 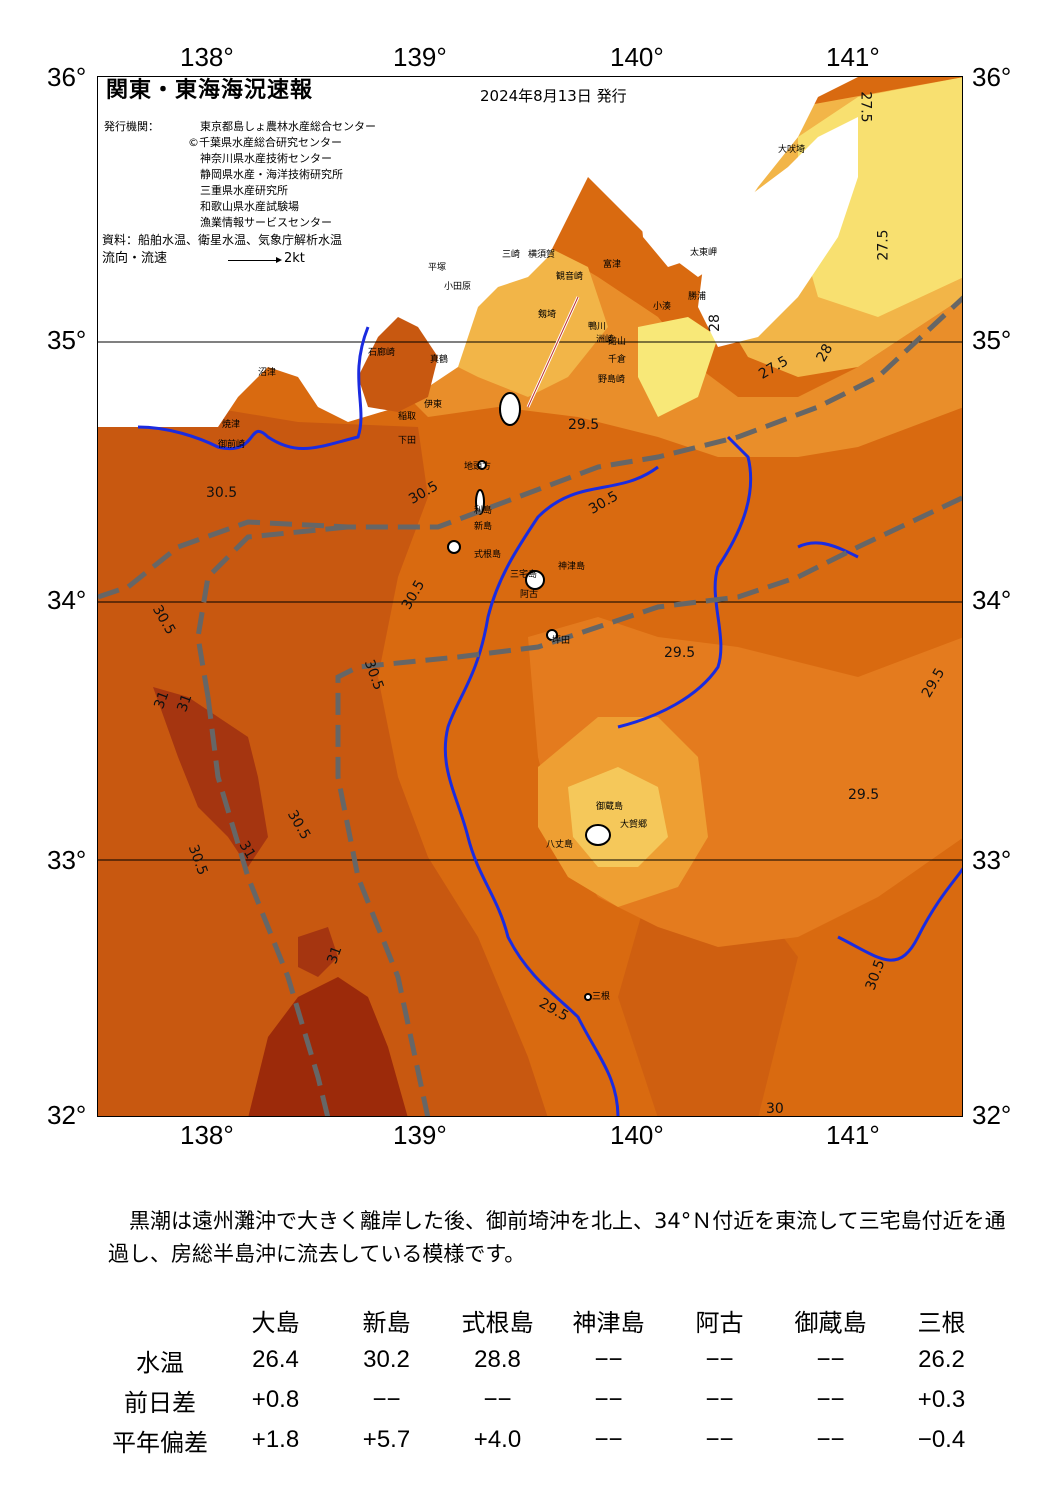 I want to click on place-label: 御前崎, so click(x=232, y=445).